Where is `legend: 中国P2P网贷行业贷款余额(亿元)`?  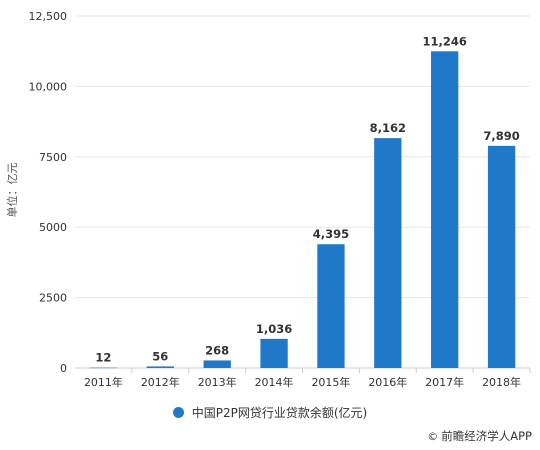
legend: 中国P2P网贷行业贷款余额(亿元) is located at coordinates (270, 412).